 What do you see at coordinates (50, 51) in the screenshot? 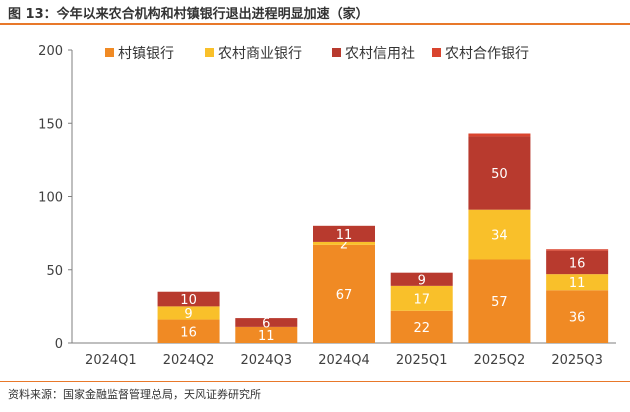
I see `y-tick-label: 200` at bounding box center [50, 51].